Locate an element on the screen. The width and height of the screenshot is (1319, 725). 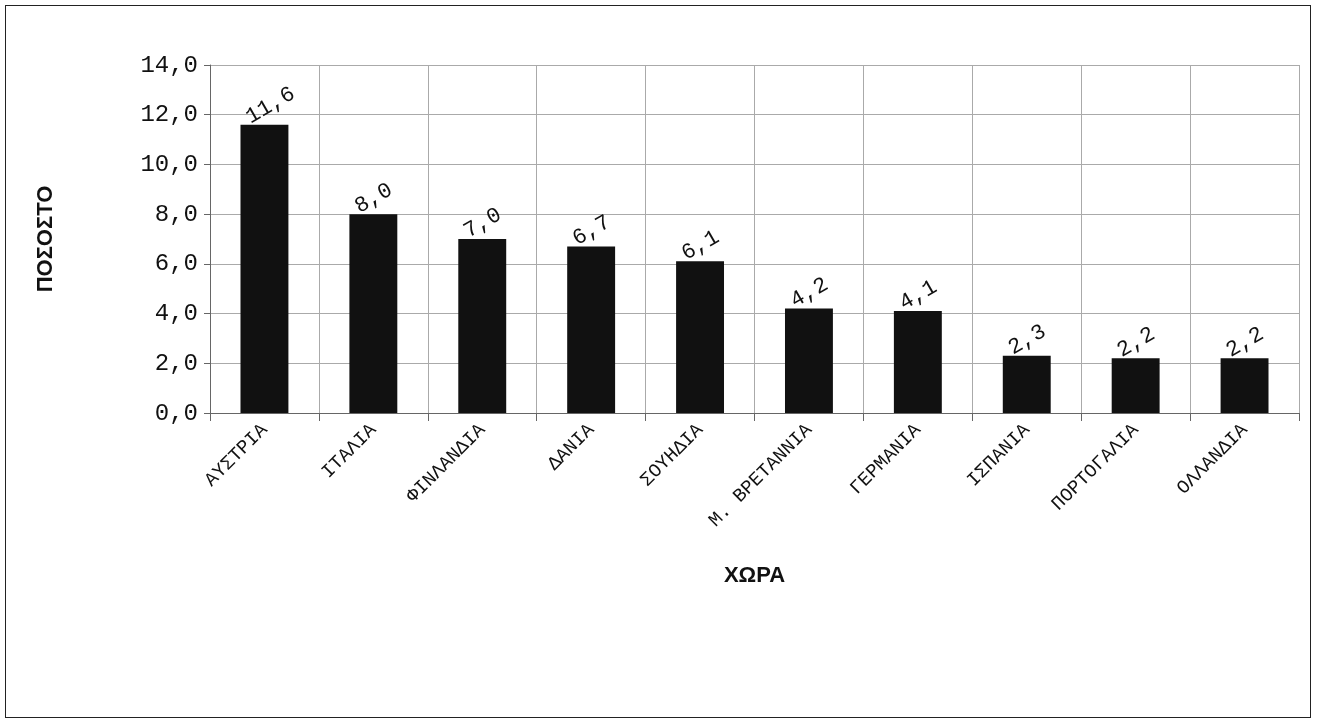
y-tick-label: 2,0 is located at coordinates (176, 363).